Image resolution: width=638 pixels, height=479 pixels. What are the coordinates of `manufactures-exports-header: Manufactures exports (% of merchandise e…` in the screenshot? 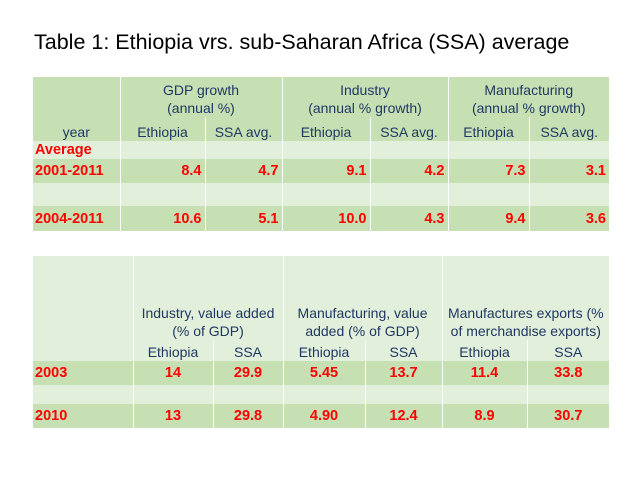 It's located at (525, 298).